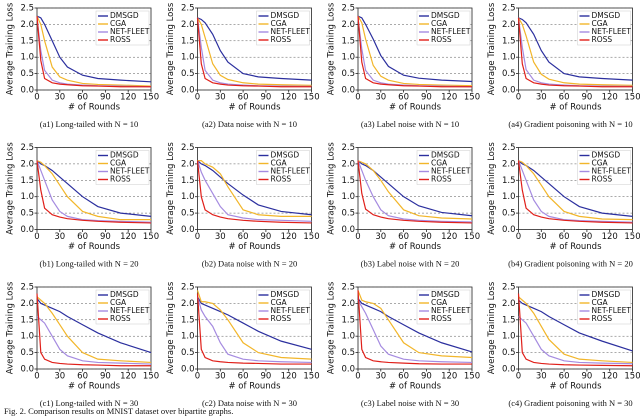 Image resolution: width=640 pixels, height=418 pixels. What do you see at coordinates (249, 263) in the screenshot?
I see `subplot-caption: (b2) Data noise with N = 20` at bounding box center [249, 263].